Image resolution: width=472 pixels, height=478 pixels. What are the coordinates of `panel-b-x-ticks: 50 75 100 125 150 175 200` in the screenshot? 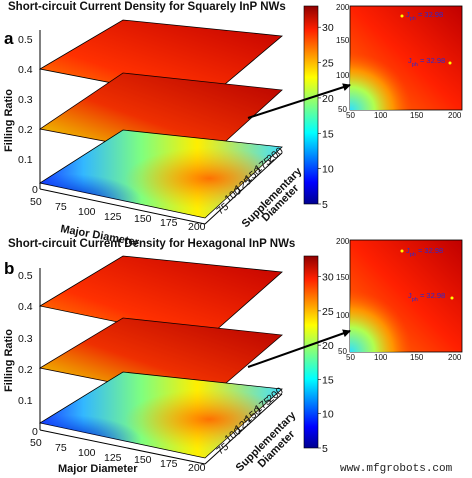 It's located at (118, 455).